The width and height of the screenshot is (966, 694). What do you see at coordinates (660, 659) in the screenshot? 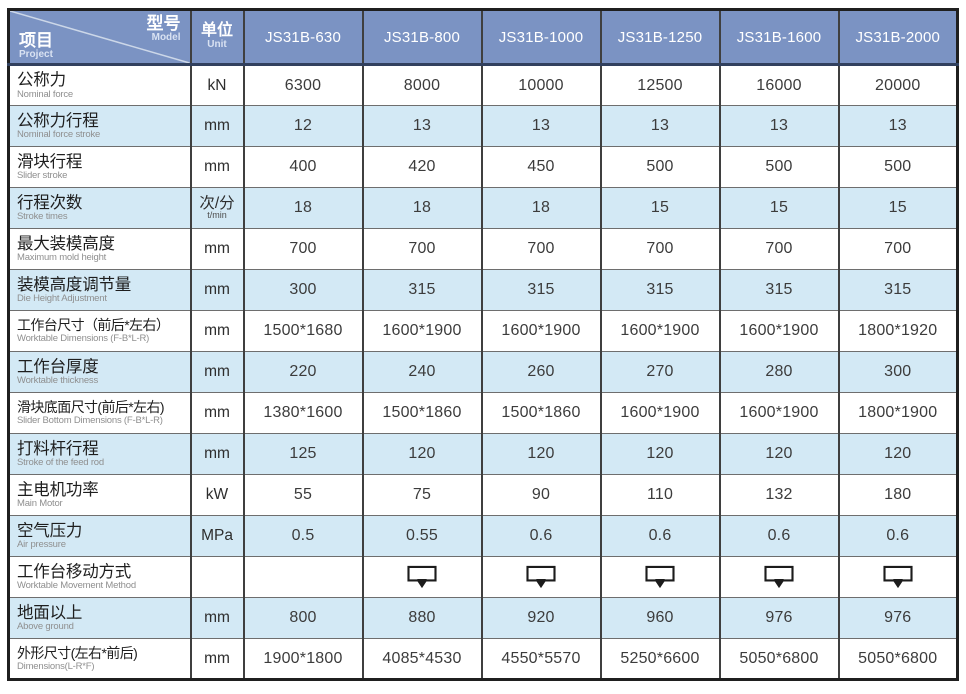
I see `value-cell: 5250*6600` at bounding box center [660, 659].